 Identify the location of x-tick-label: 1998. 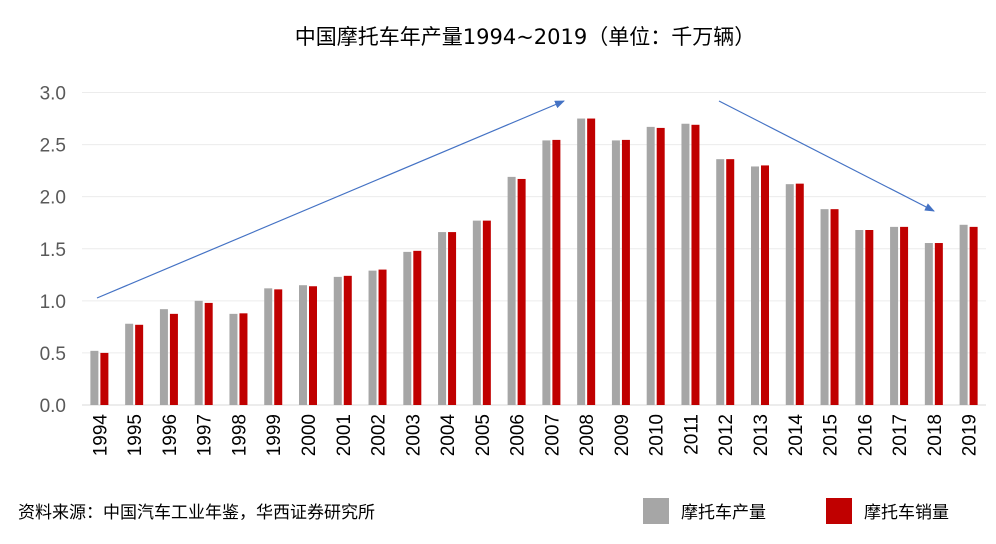
(239, 435).